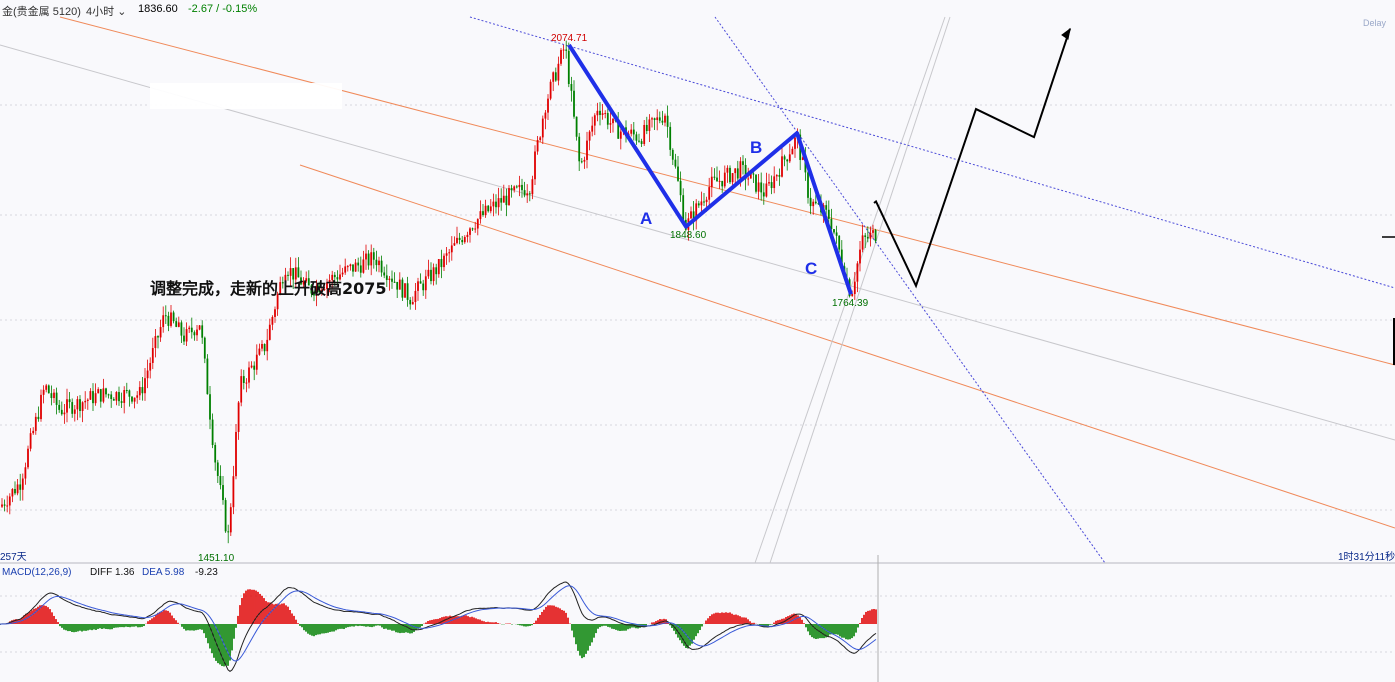  I want to click on symbol-label: 金(贵金属 5120), so click(41, 12).